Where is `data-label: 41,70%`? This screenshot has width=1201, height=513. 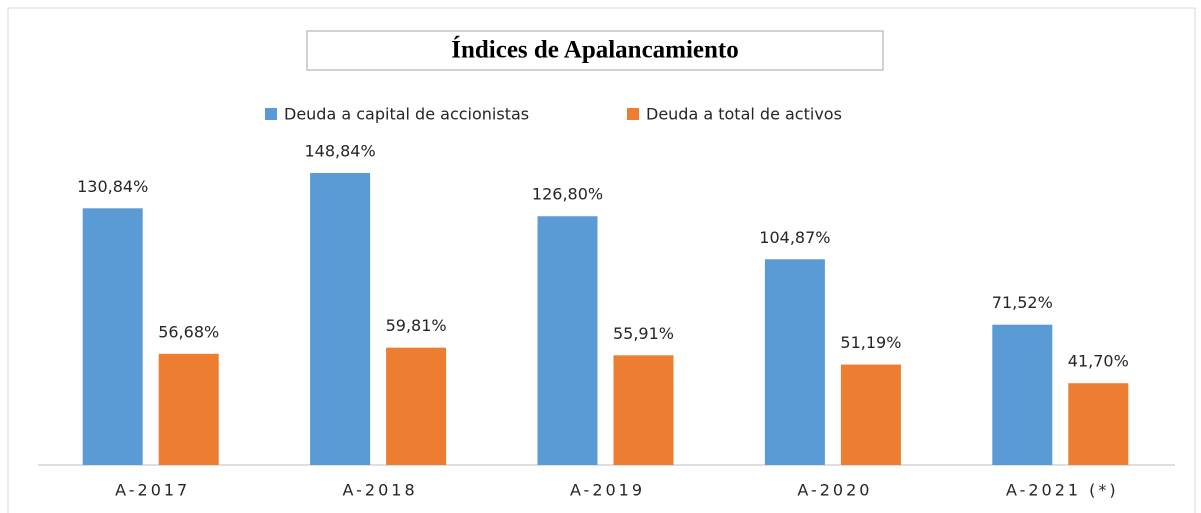 data-label: 41,70% is located at coordinates (1098, 361).